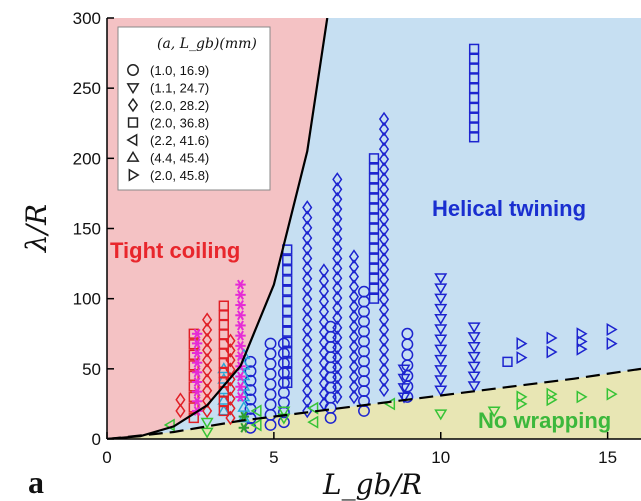  What do you see at coordinates (91, 369) in the screenshot?
I see `y-tick-label: 50` at bounding box center [91, 369].